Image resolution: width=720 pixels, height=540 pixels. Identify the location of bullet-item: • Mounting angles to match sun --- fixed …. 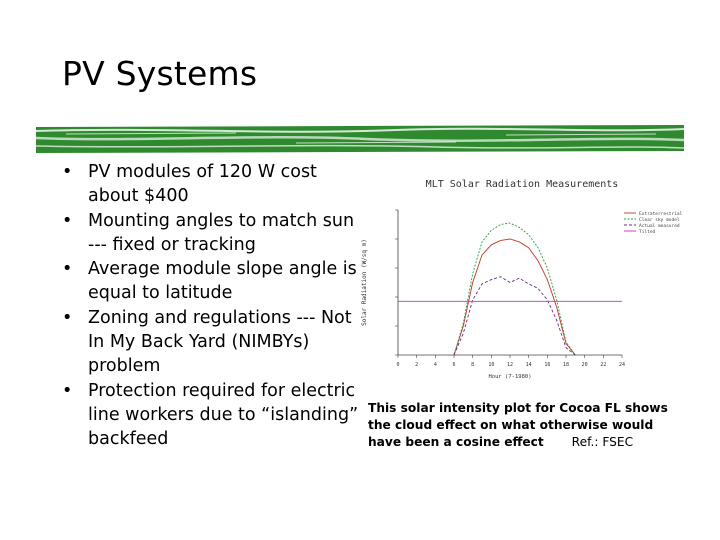
(212, 233).